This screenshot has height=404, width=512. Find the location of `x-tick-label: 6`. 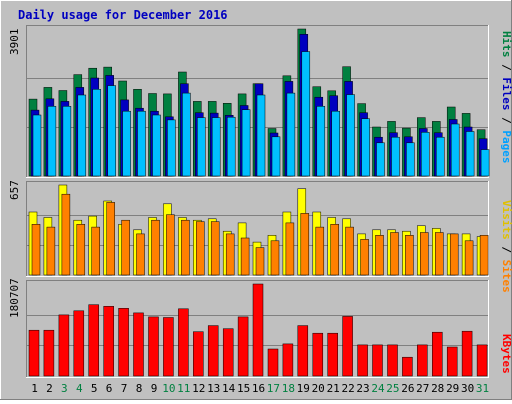

x-tick-label: 6 is located at coordinates (109, 388).